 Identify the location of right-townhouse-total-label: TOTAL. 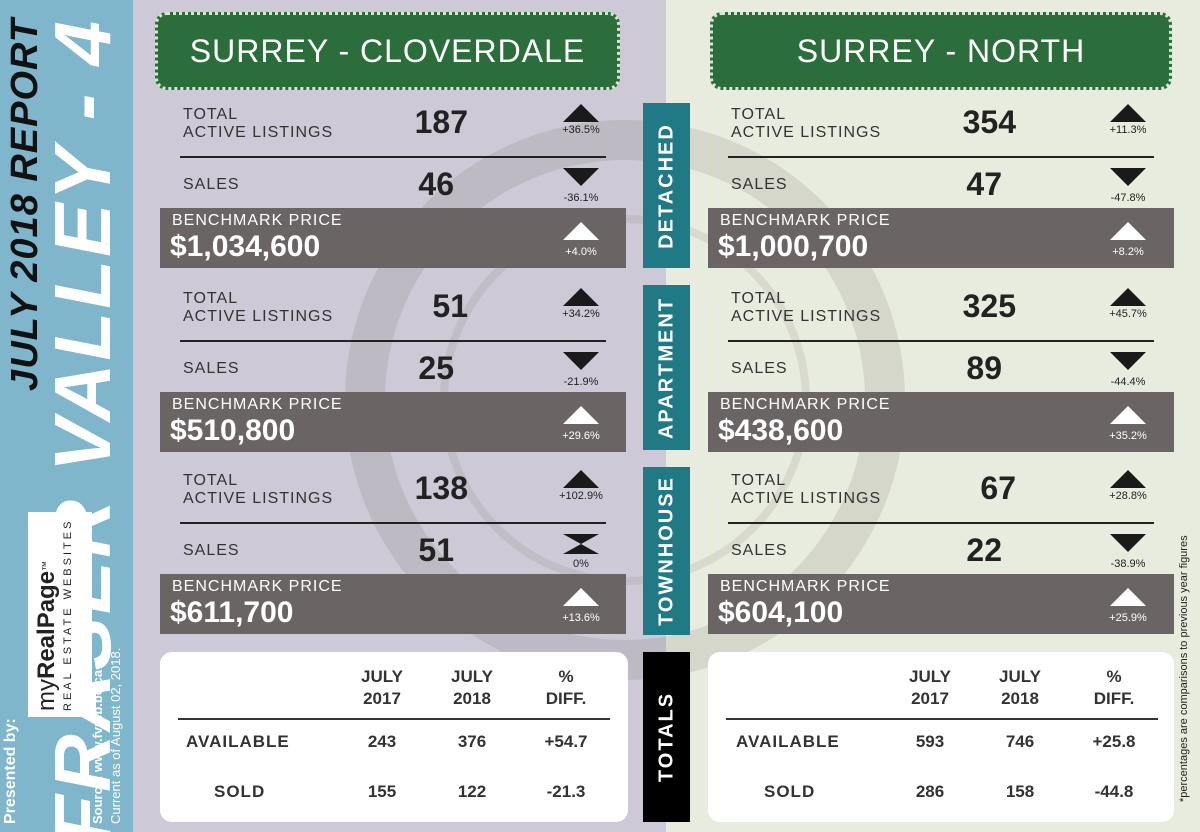
(759, 480).